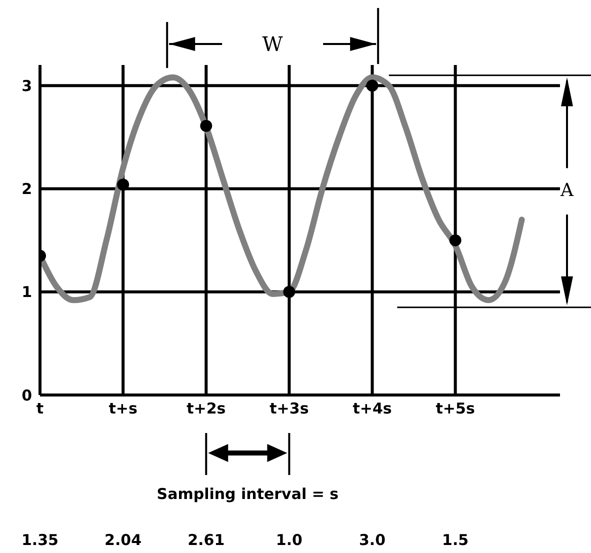 This screenshot has width=591, height=553. Describe the element at coordinates (289, 409) in the screenshot. I see `x-tick-label: t+3s` at that location.